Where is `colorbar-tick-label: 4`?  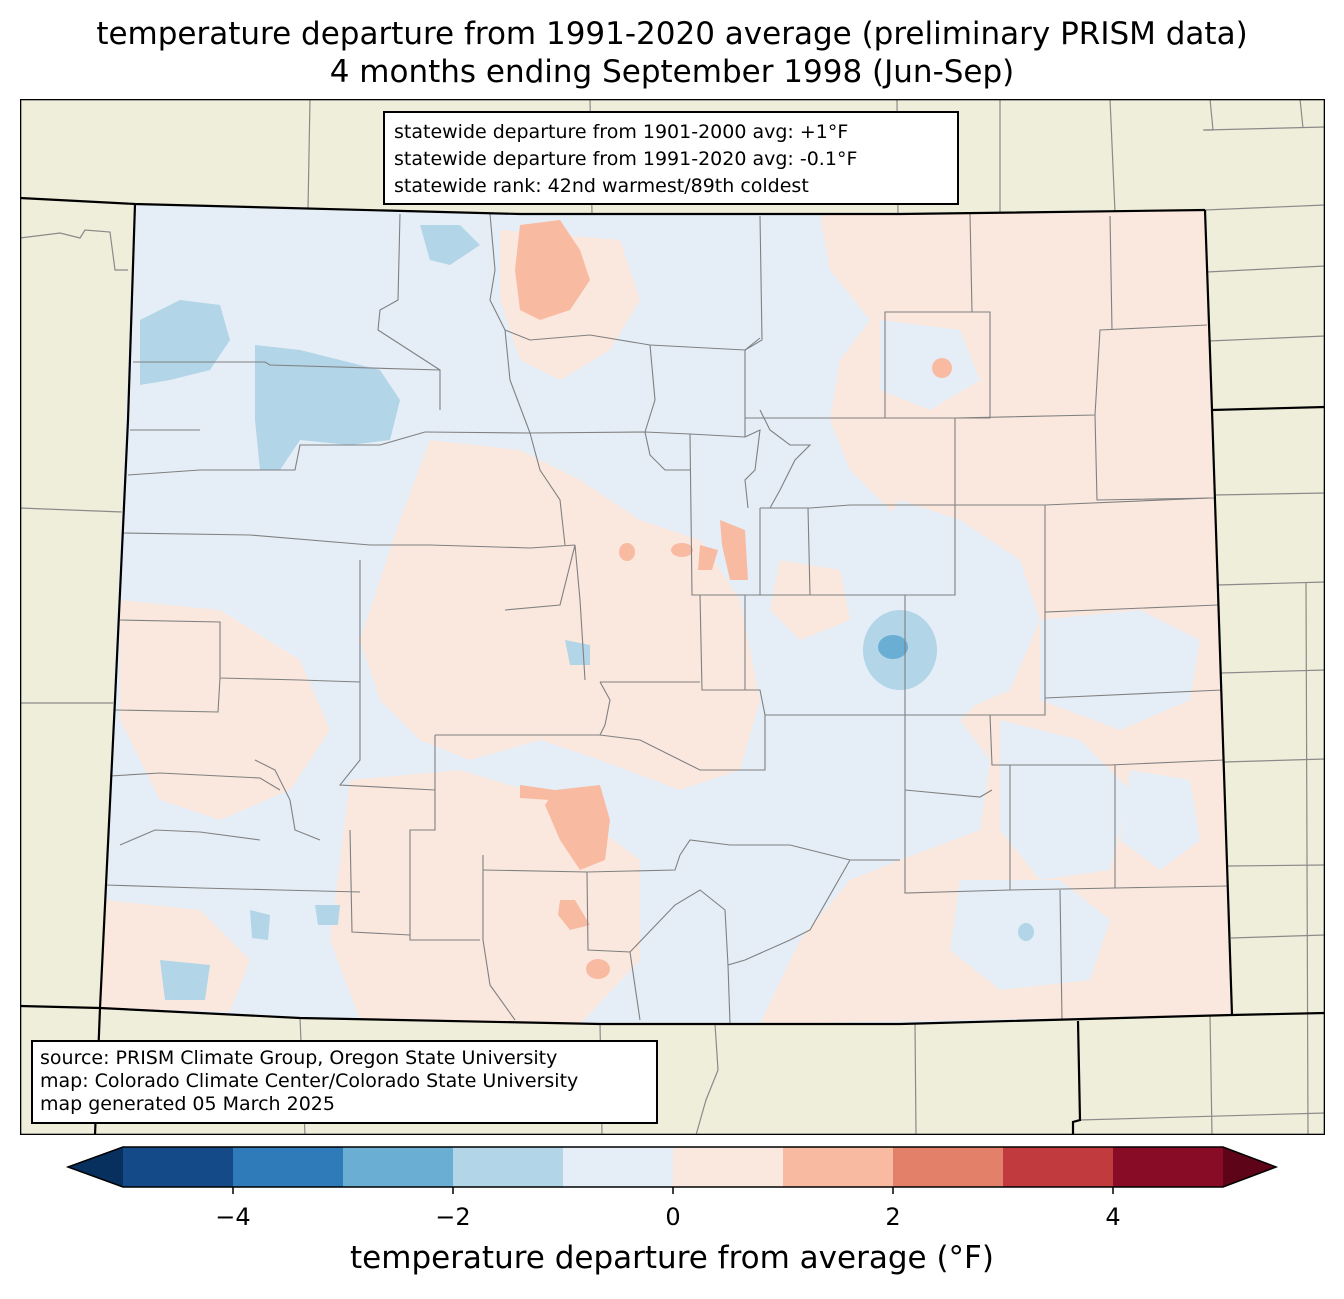
colorbar-tick-label: 4 is located at coordinates (1113, 1217).